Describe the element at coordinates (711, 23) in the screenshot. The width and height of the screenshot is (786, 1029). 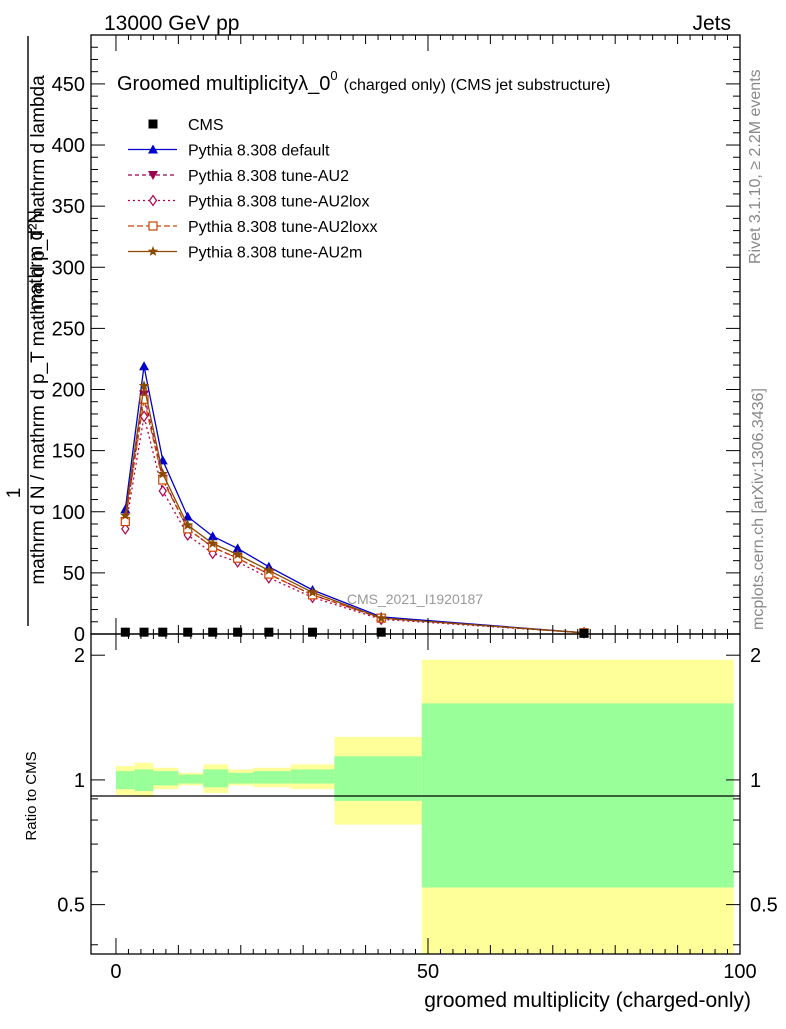
I see `header-category: Jets` at that location.